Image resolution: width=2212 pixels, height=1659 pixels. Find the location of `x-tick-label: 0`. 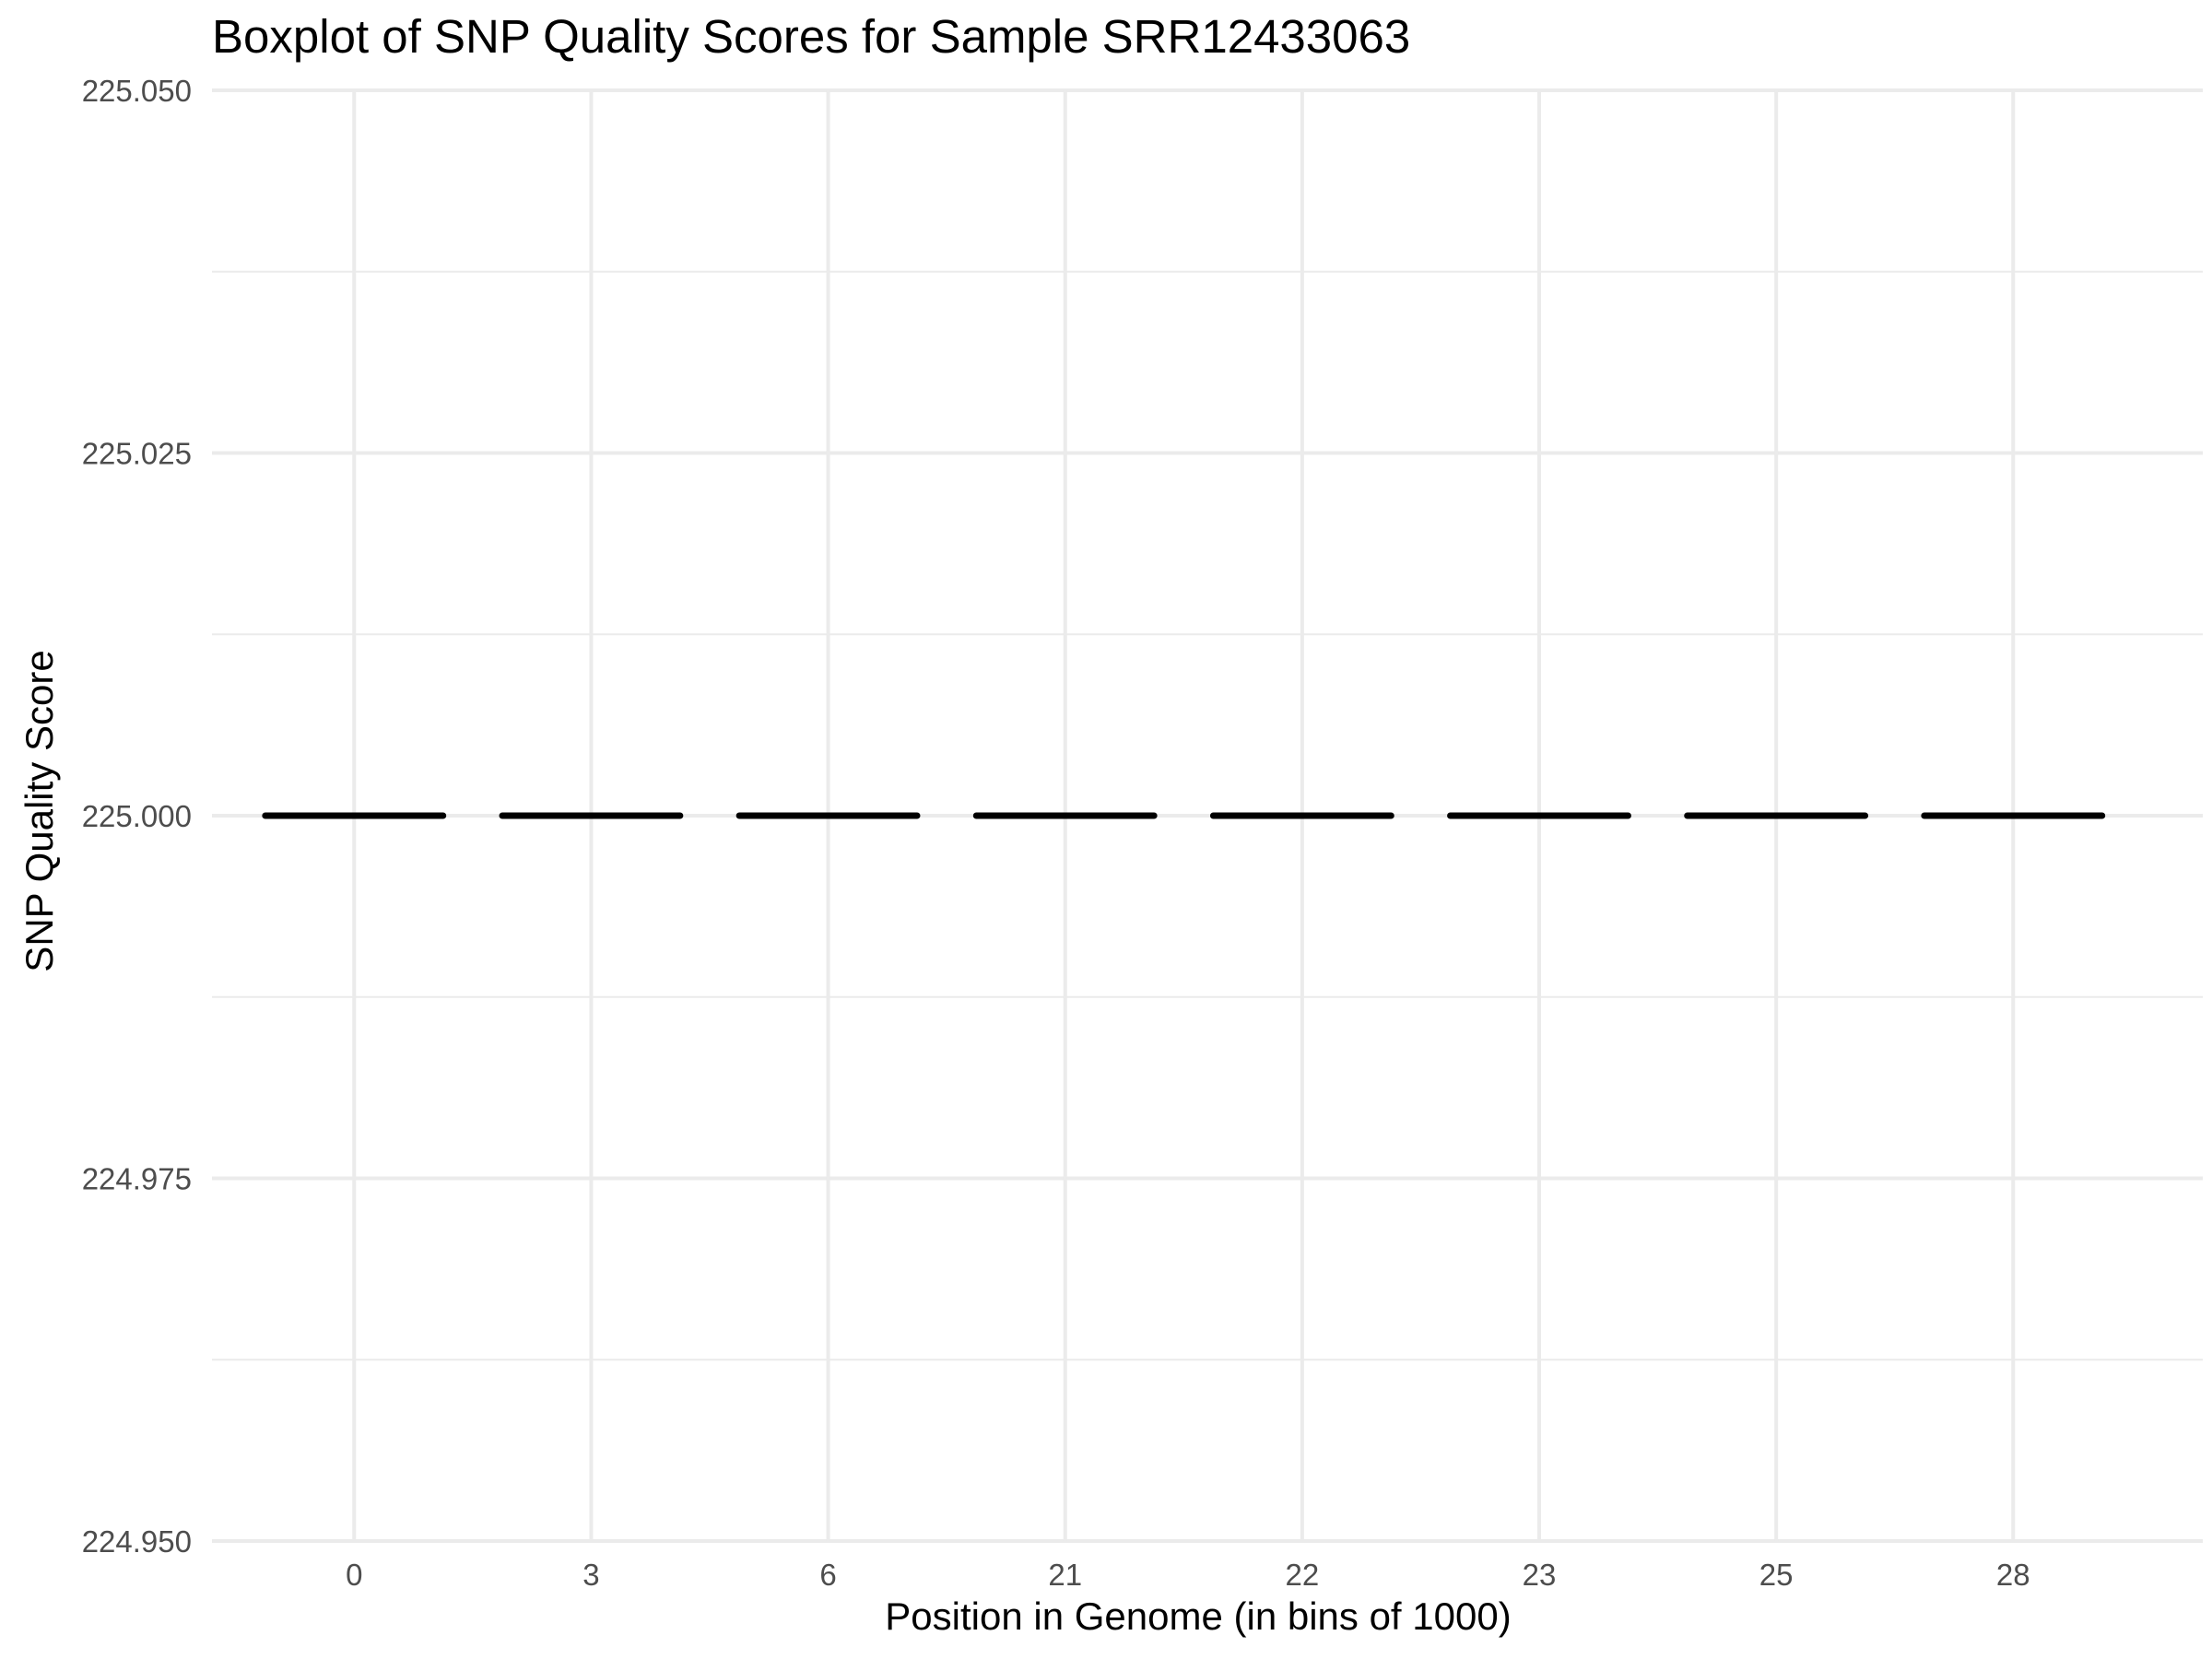

x-tick-label: 0 is located at coordinates (354, 1575).